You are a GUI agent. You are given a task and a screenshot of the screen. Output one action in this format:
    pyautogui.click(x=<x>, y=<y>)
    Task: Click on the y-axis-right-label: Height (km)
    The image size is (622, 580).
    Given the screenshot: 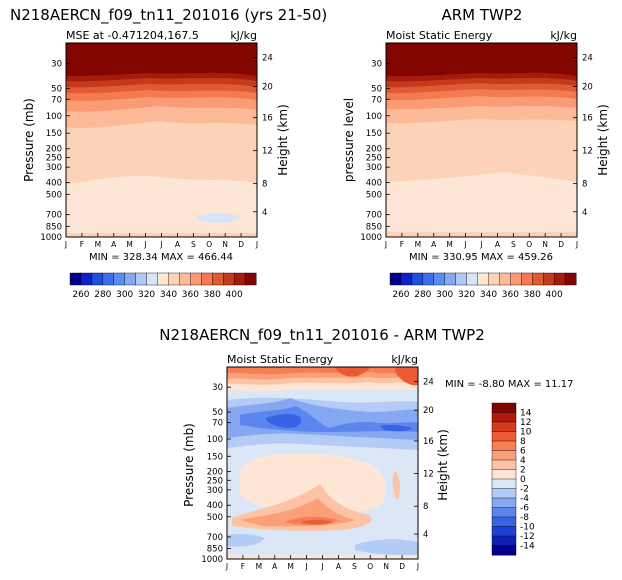 What is the action you would take?
    pyautogui.click(x=283, y=139)
    